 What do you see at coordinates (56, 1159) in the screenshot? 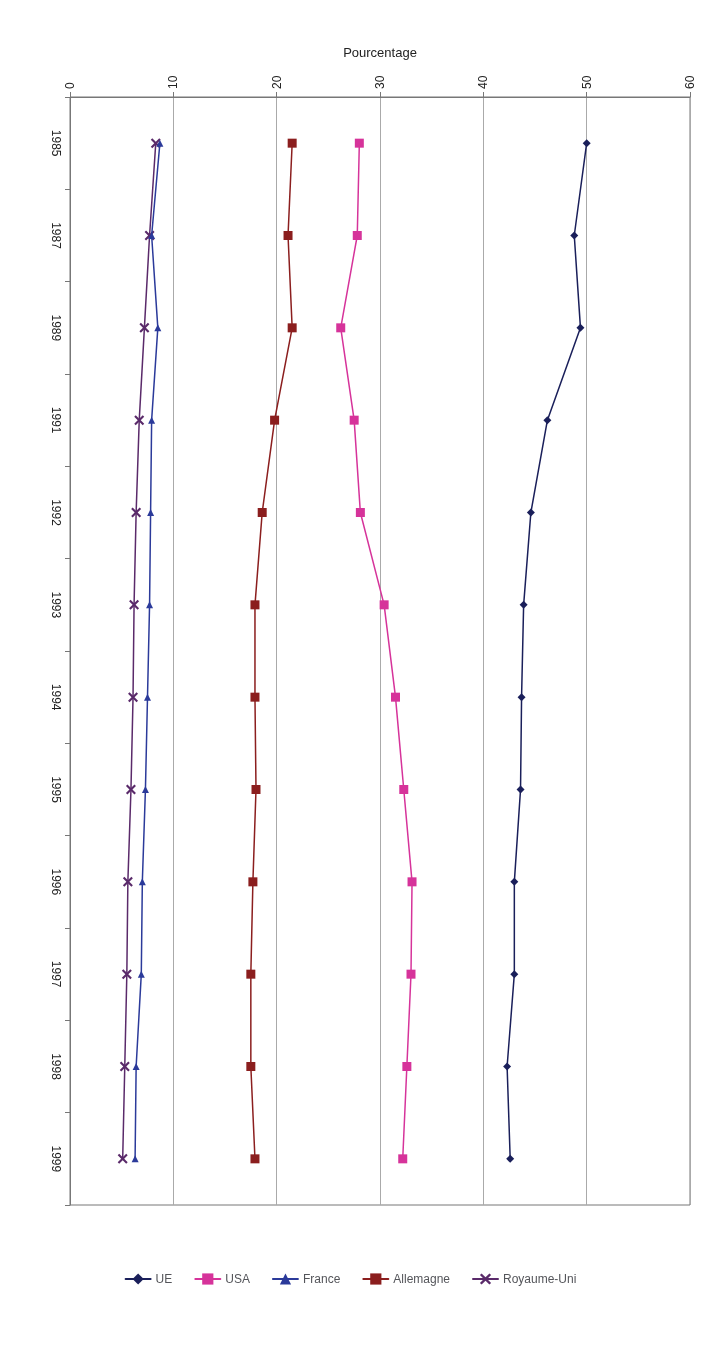
I see `y-tick-label: 1999` at bounding box center [56, 1159].